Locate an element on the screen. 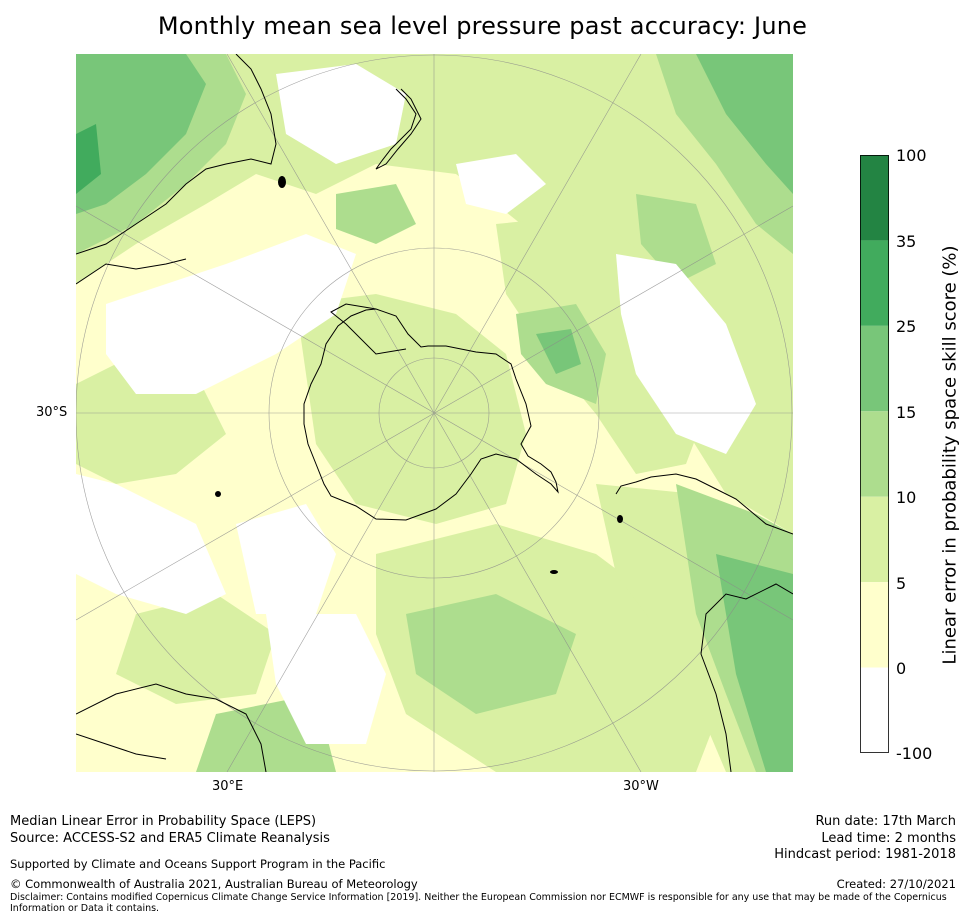 The image size is (965, 919). created-date: Created: 27/10/2021 is located at coordinates (896, 884).